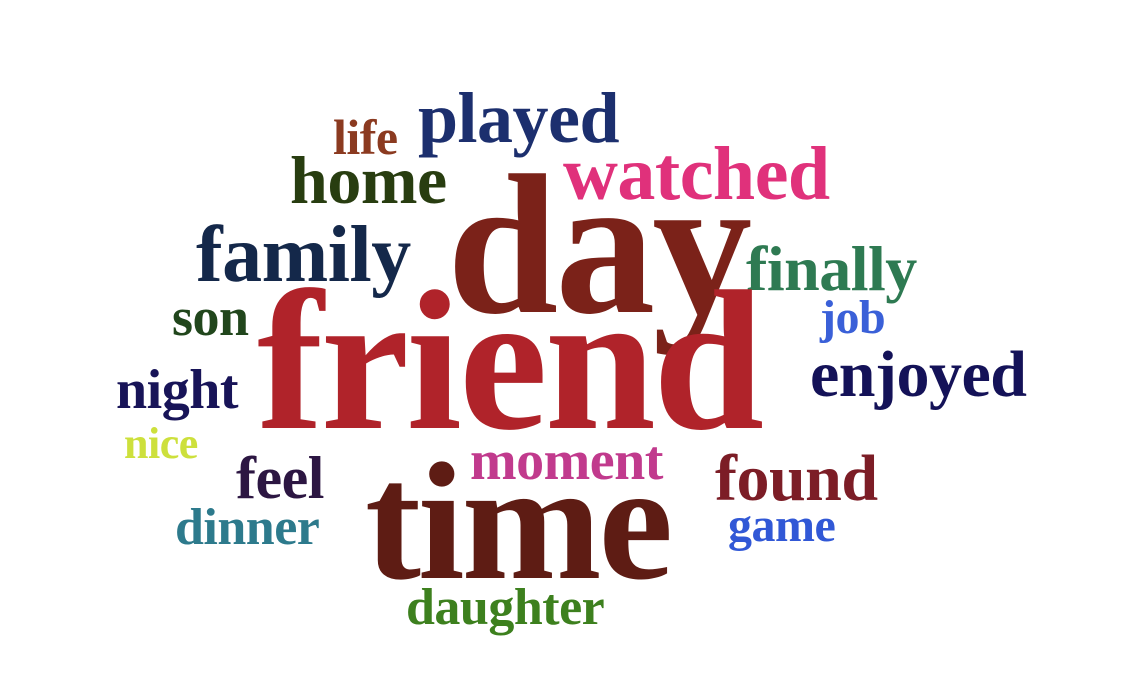 The width and height of the screenshot is (1146, 690). Describe the element at coordinates (510, 361) in the screenshot. I see `word-friend: friend` at that location.